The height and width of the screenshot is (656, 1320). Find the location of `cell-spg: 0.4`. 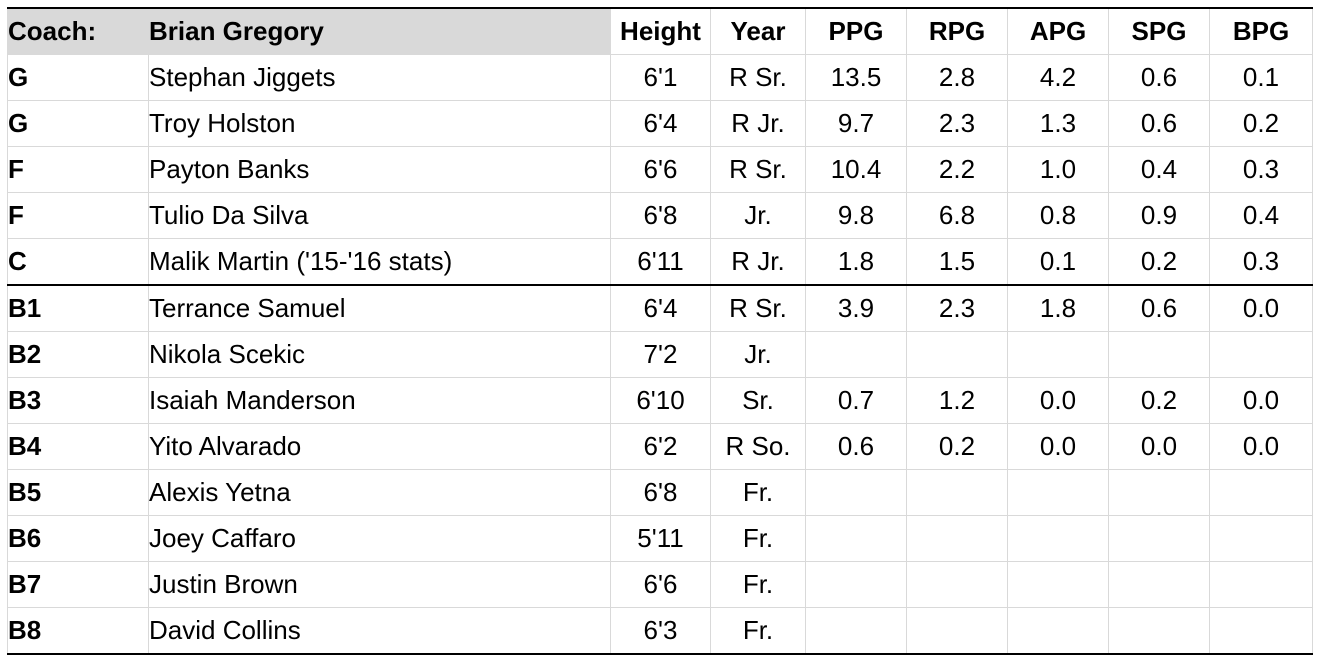

cell-spg: 0.4 is located at coordinates (1159, 169).